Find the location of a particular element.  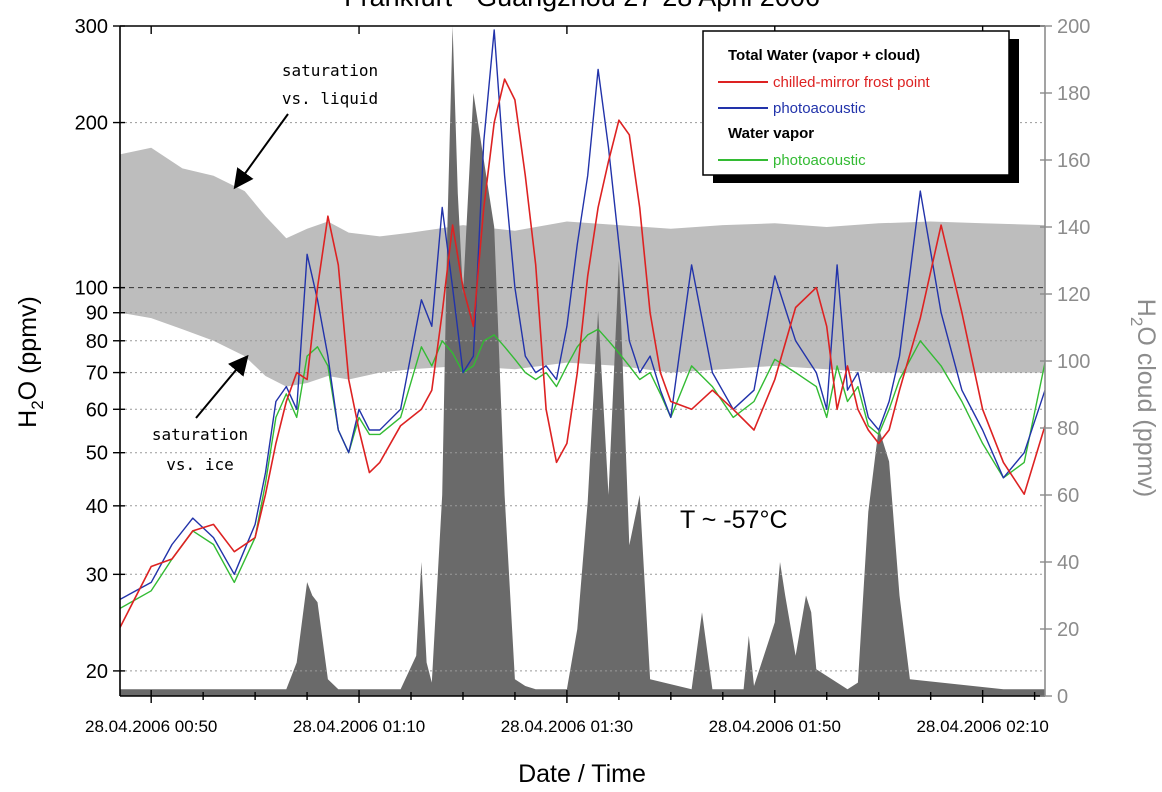

annotation-saturation-ice: saturation vs. ice is located at coordinates (200, 414).